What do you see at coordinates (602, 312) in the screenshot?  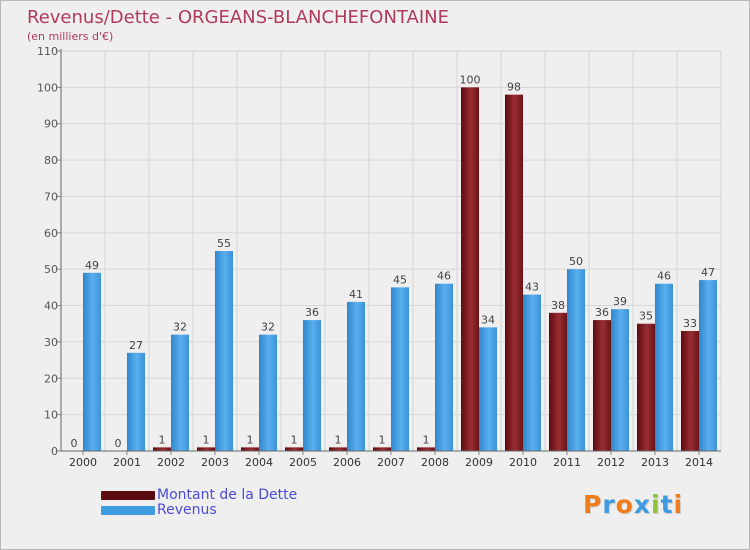 I see `data-label-dette-2012: 36` at bounding box center [602, 312].